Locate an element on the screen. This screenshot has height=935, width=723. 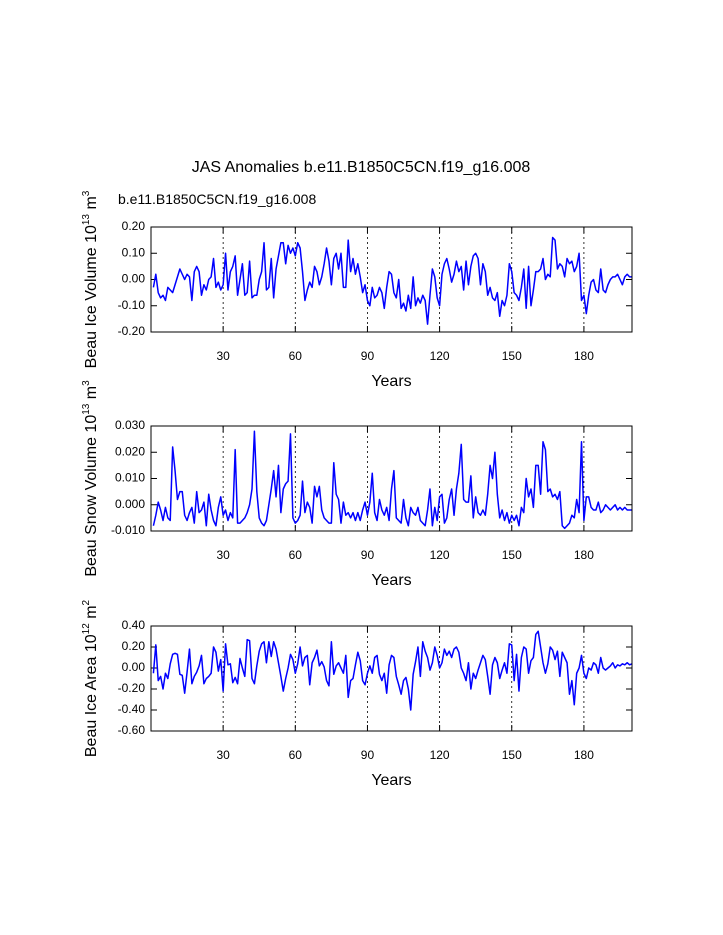
y-axis-label: Beau Ice Area 1012 m2 is located at coordinates (90, 678).